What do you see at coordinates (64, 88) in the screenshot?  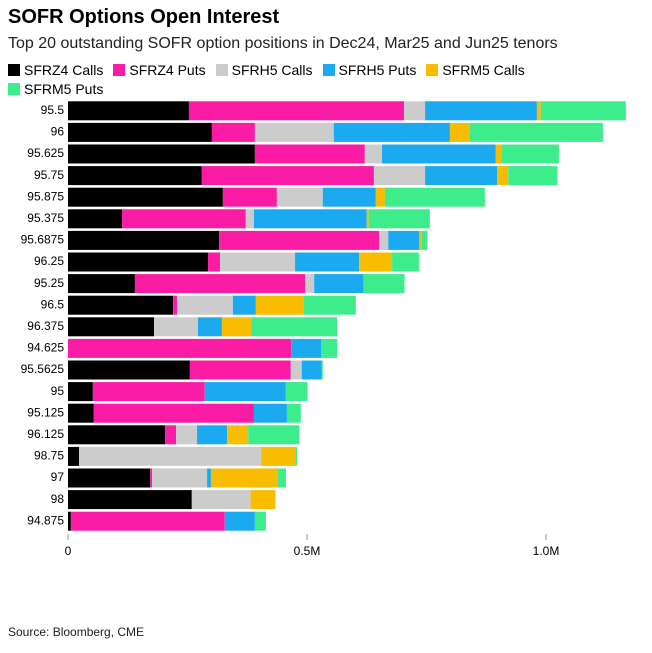 I see `legend-label: SFRM5 Puts` at bounding box center [64, 88].